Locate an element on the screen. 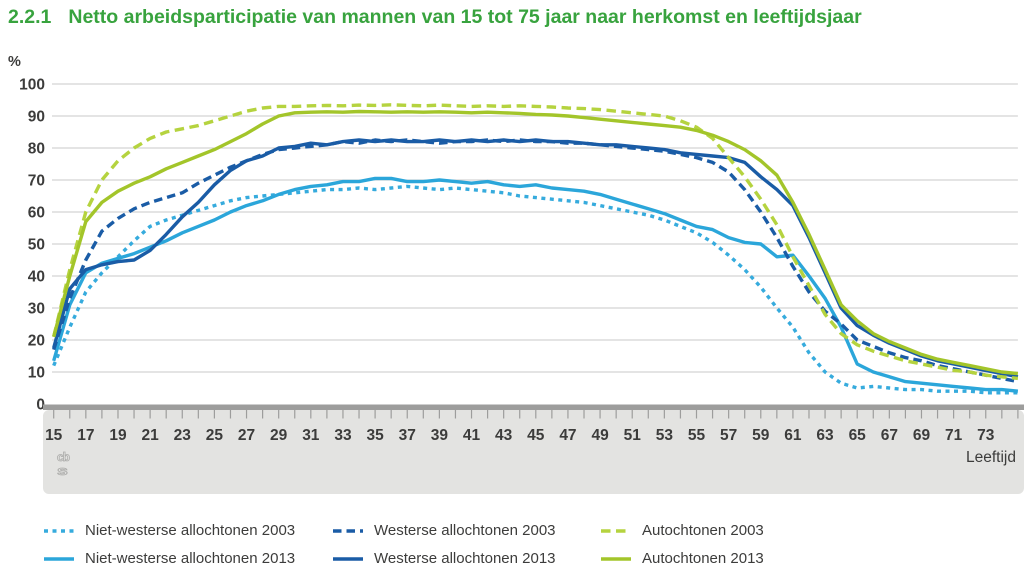  legend-item: Autochtonen 2013 is located at coordinates (682, 558).